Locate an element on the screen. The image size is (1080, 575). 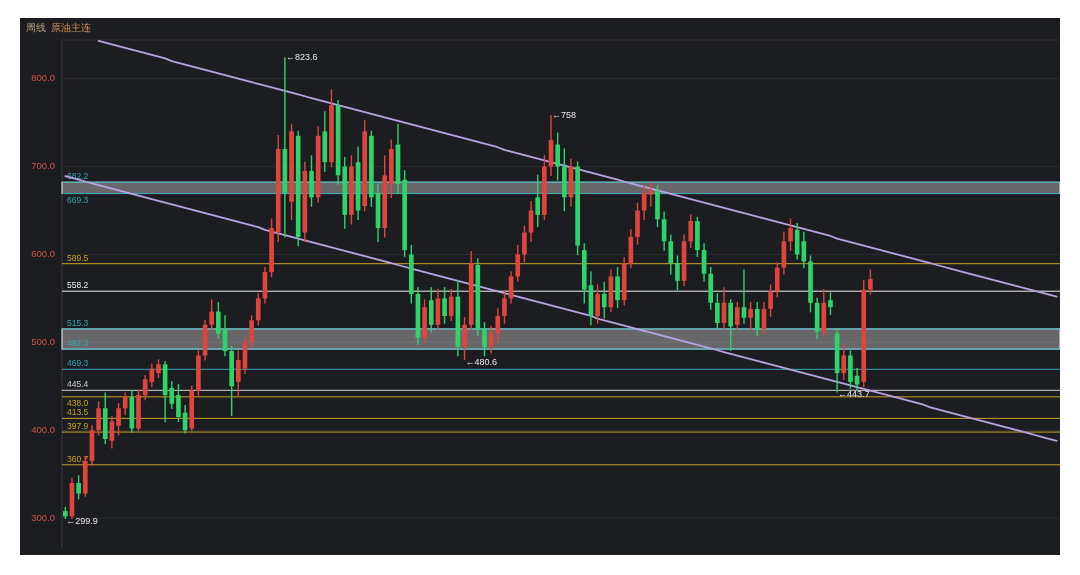
annotation: ←823.6 is located at coordinates (301, 57).